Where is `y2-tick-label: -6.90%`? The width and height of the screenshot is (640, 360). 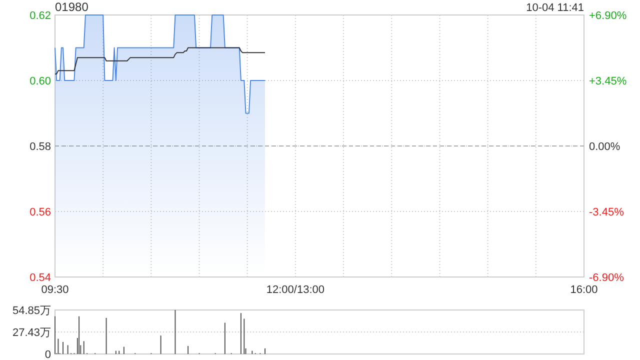 y2-tick-label: -6.90% is located at coordinates (606, 278).